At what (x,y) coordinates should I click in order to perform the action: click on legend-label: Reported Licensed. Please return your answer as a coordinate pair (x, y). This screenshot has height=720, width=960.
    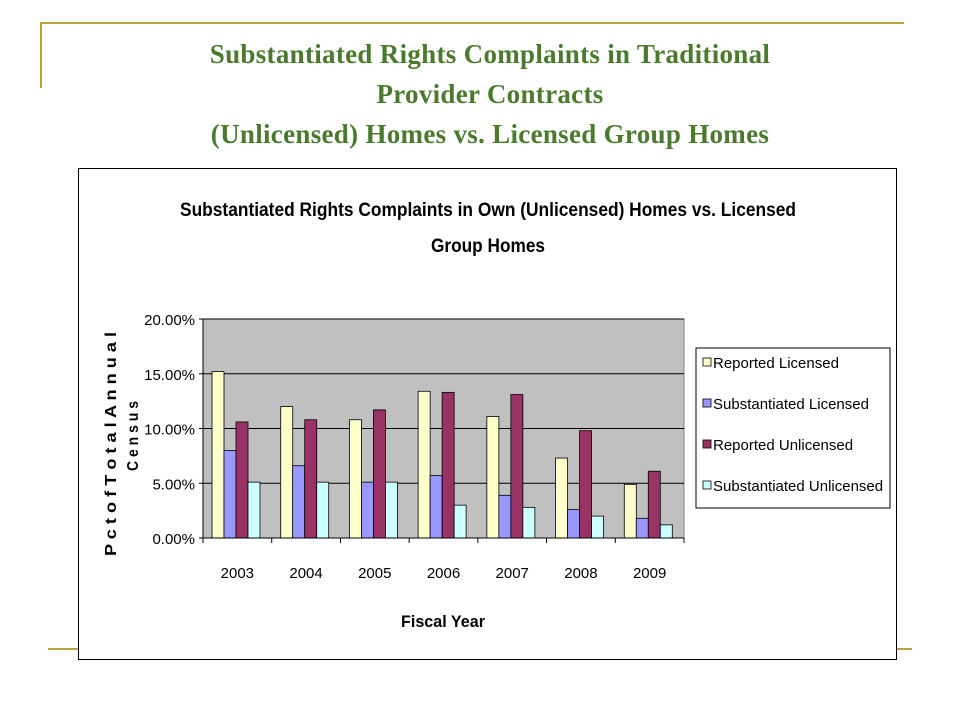
    Looking at the image, I should click on (776, 363).